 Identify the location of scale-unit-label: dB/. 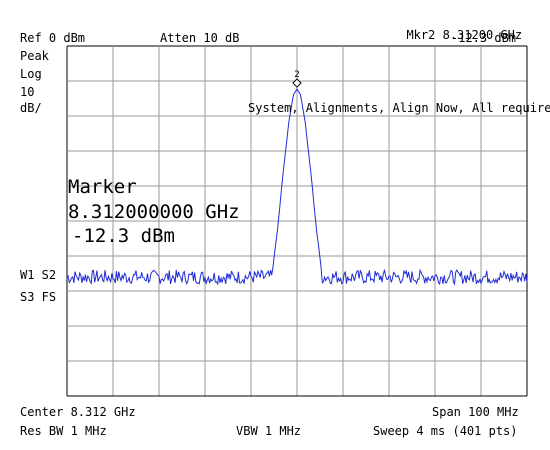
(31, 108).